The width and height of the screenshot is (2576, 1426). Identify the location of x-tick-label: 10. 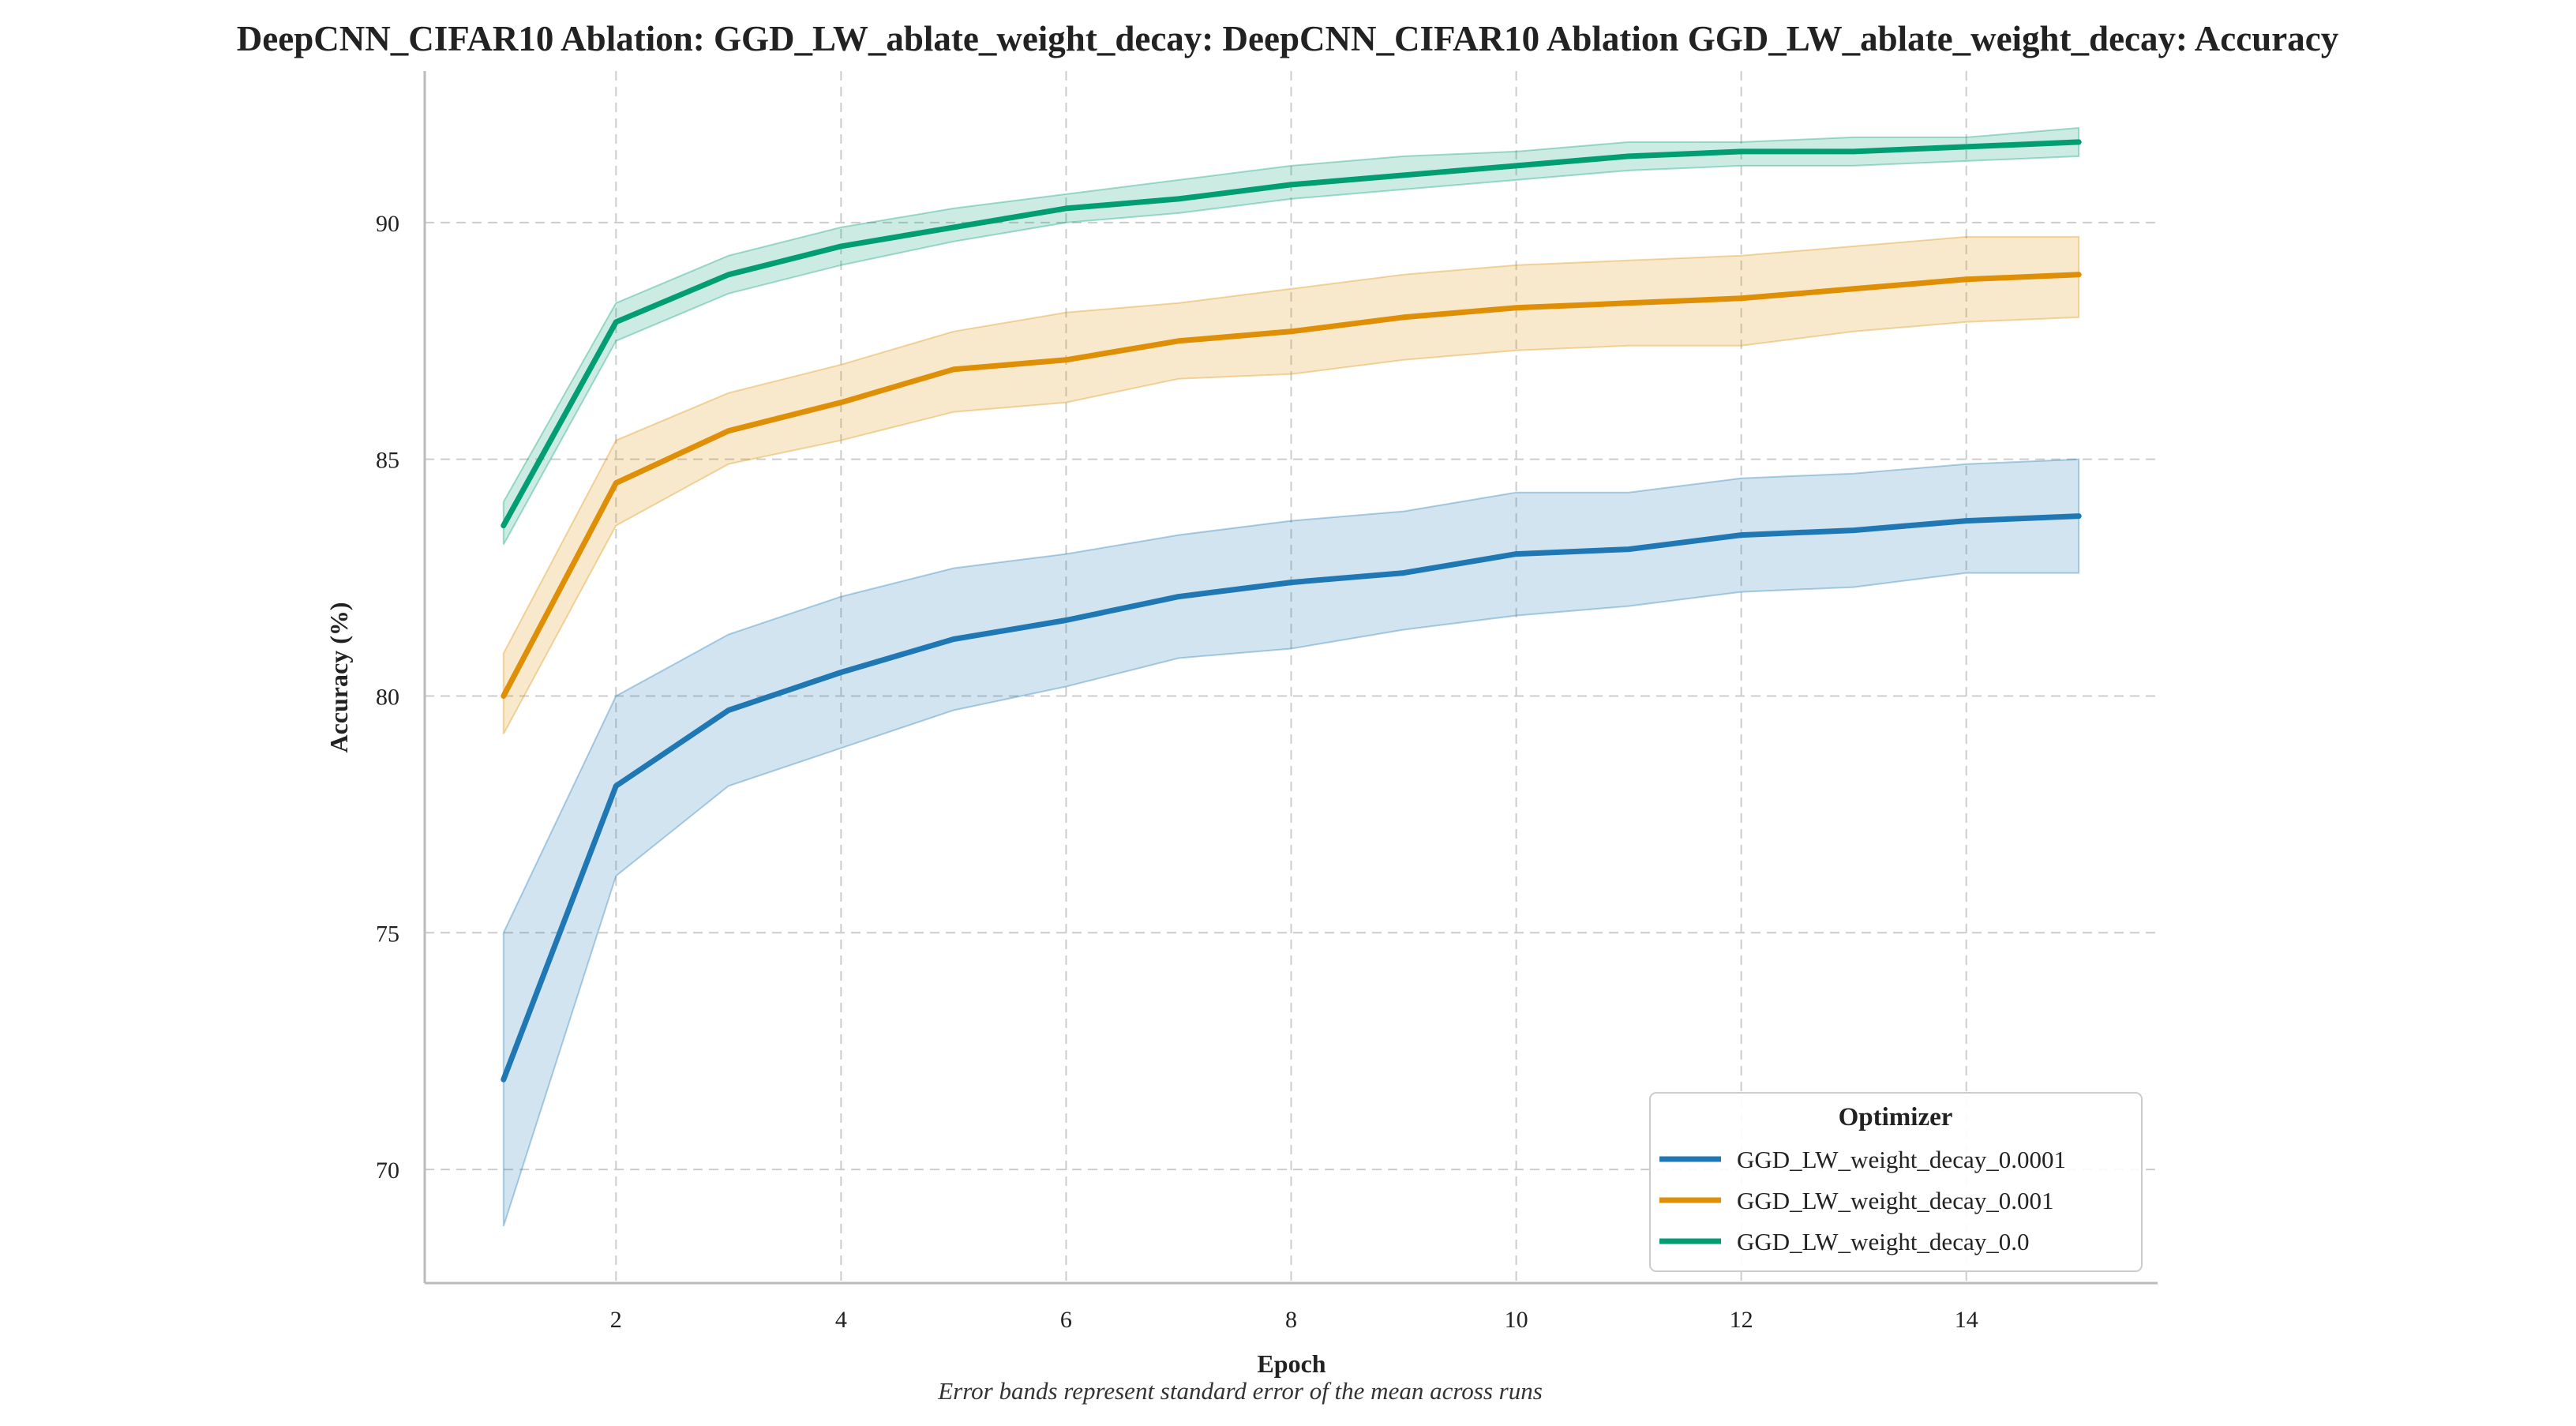
(1516, 1320).